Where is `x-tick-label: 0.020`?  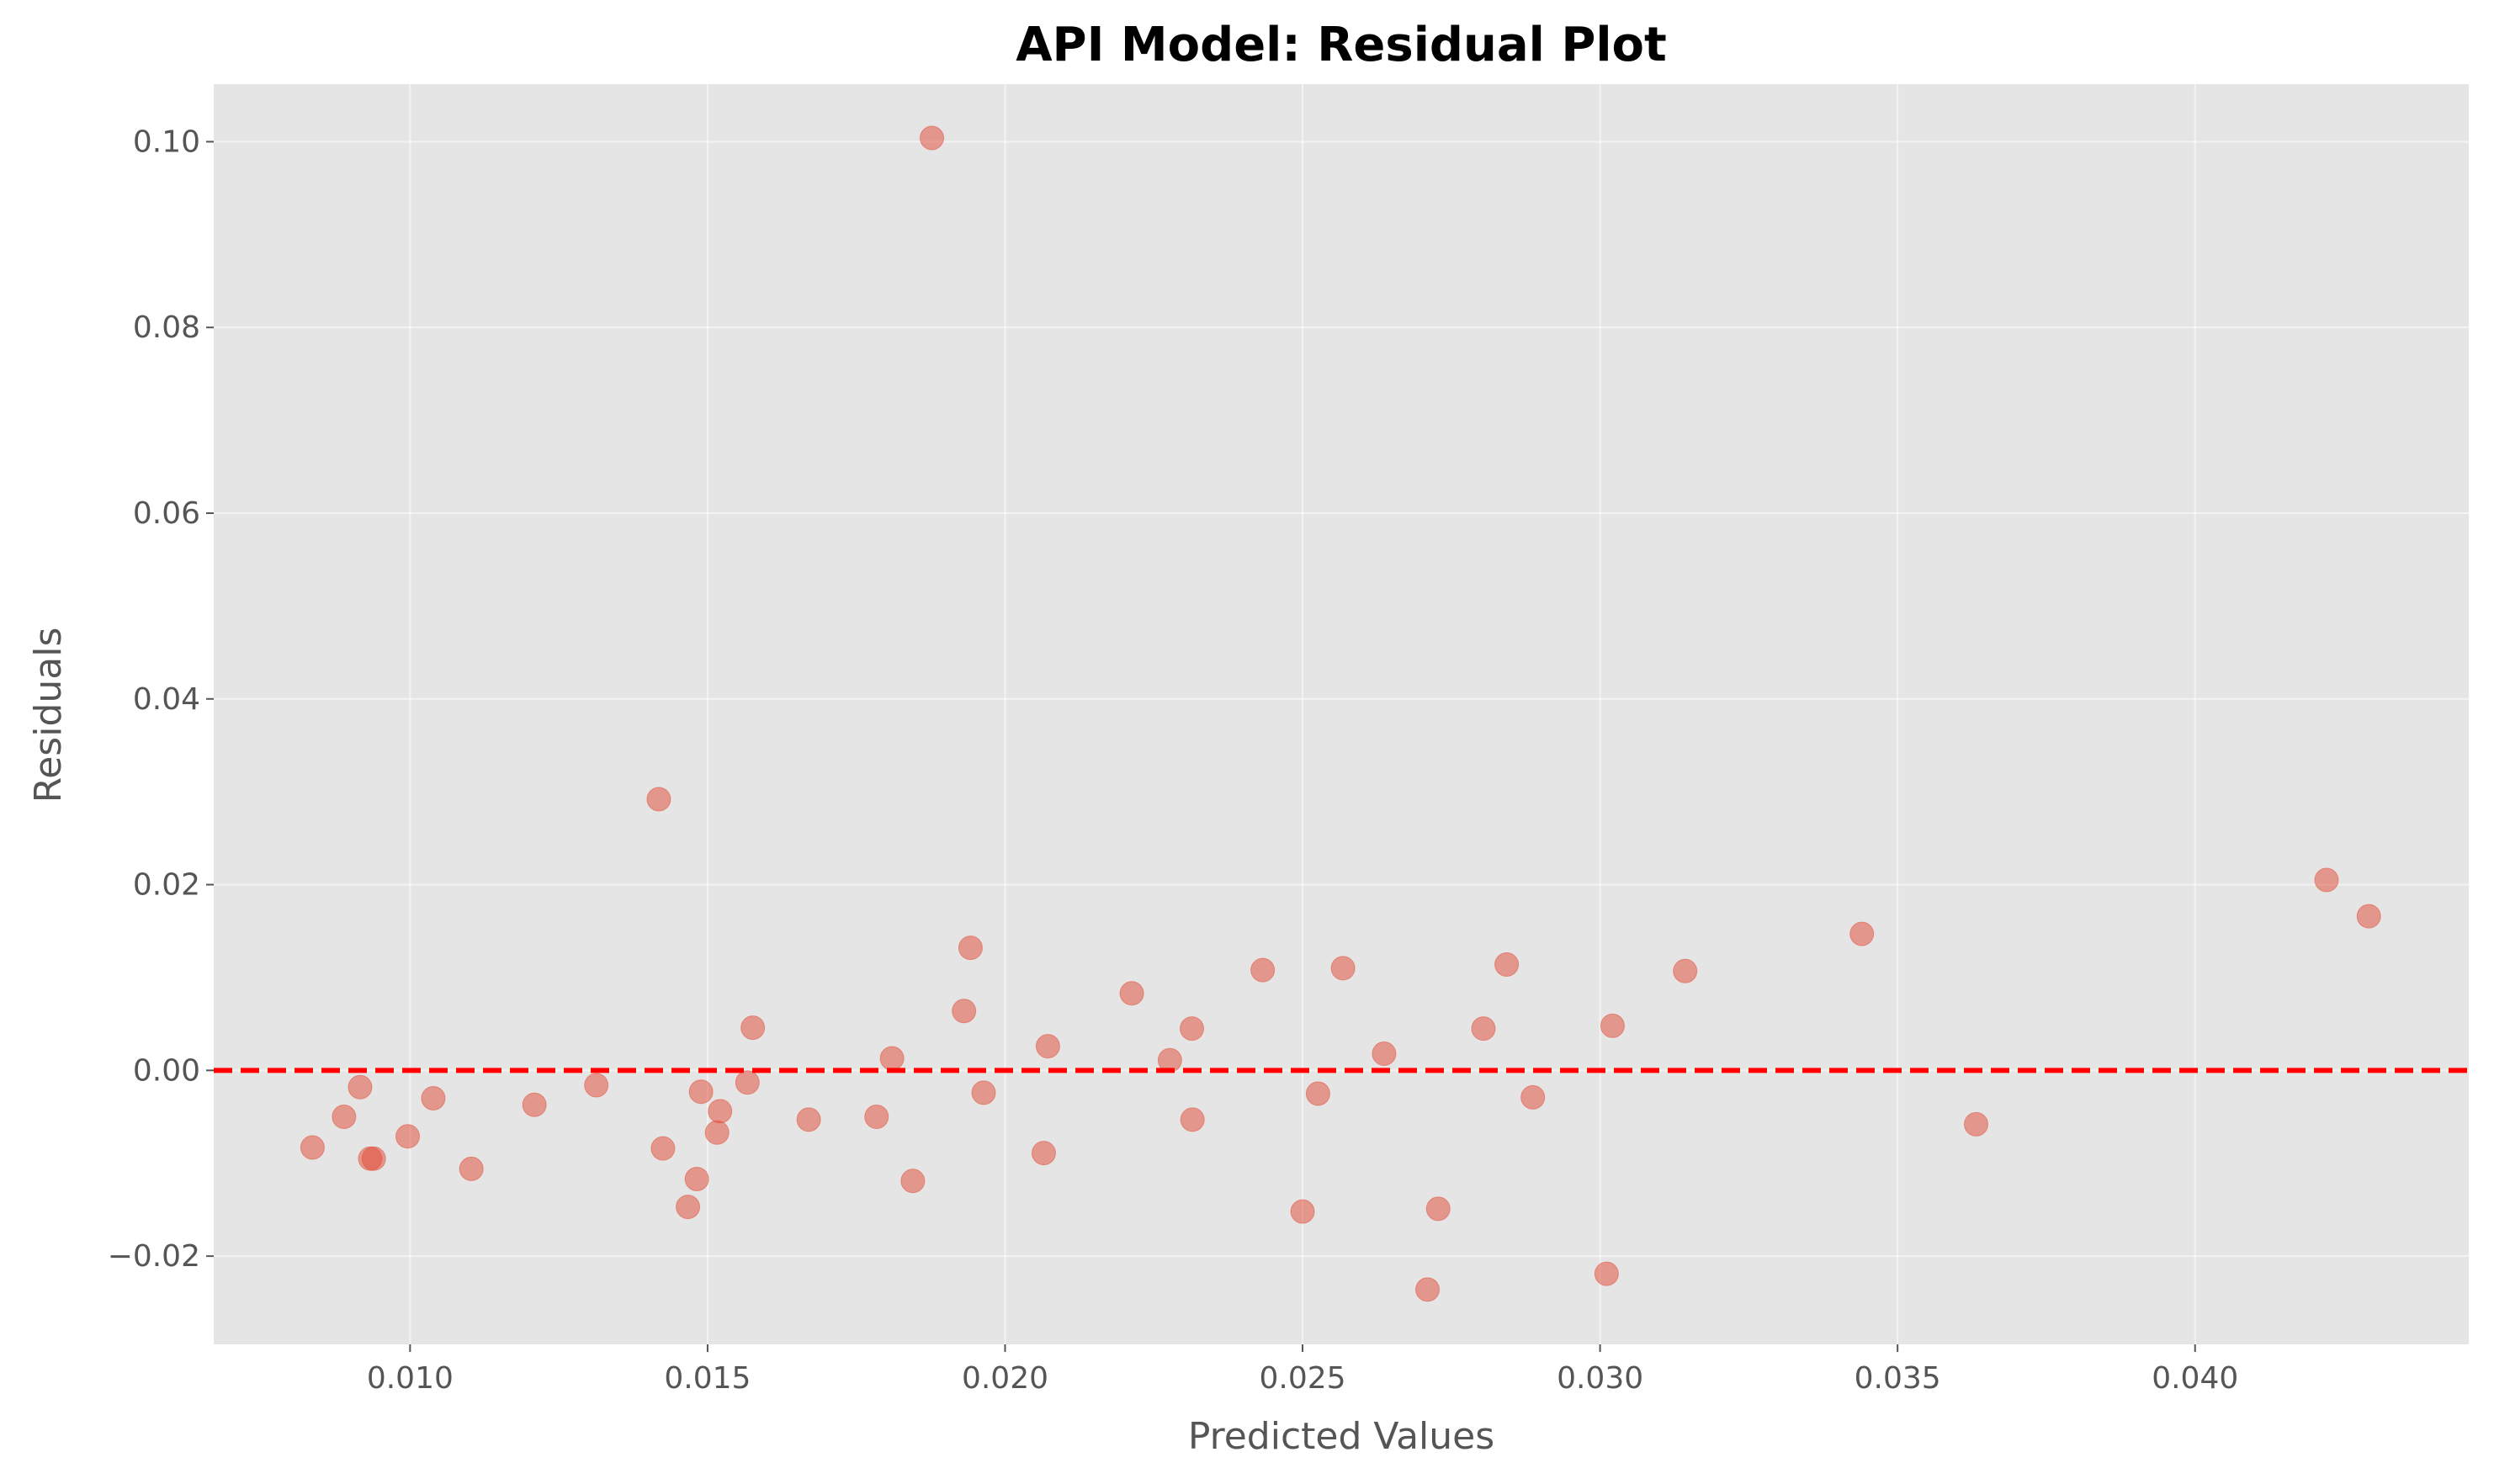
x-tick-label: 0.020 is located at coordinates (1005, 1378).